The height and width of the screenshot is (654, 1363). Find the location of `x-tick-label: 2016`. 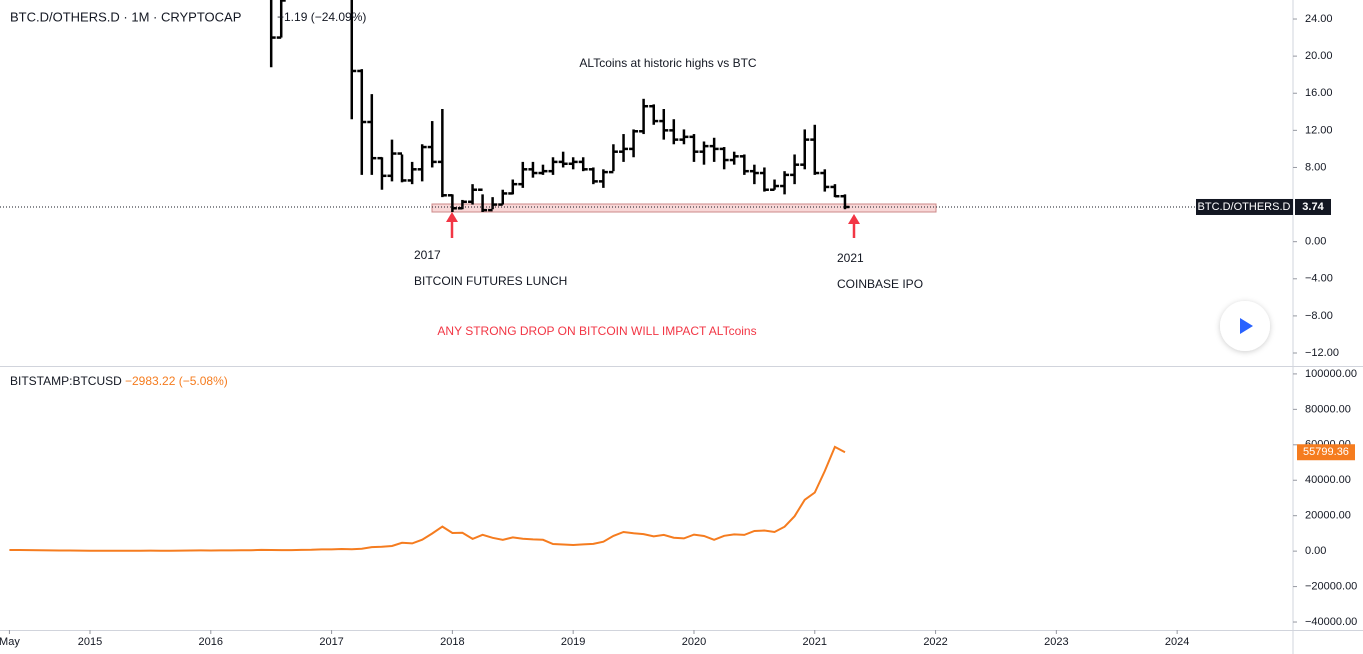

x-tick-label: 2016 is located at coordinates (211, 642).